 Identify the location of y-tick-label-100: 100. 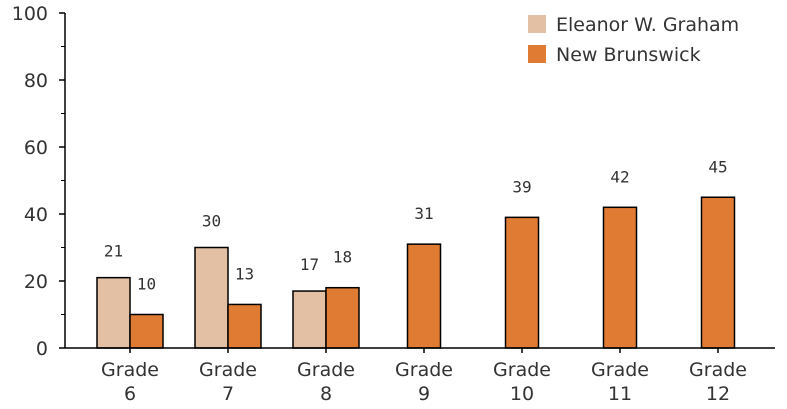
(30, 14).